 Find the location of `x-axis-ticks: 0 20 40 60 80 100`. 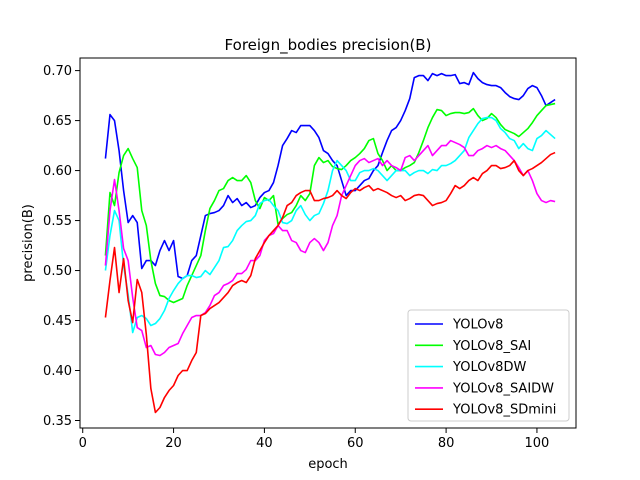

x-axis-ticks: 0 20 40 60 80 100 is located at coordinates (314, 439).